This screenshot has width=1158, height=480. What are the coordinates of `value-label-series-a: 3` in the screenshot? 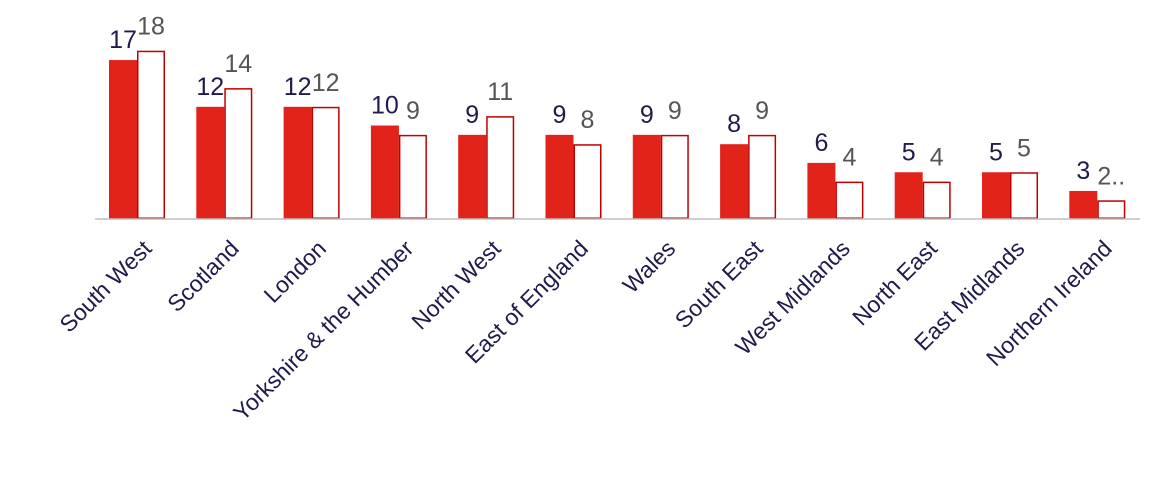 It's located at (1083, 171).